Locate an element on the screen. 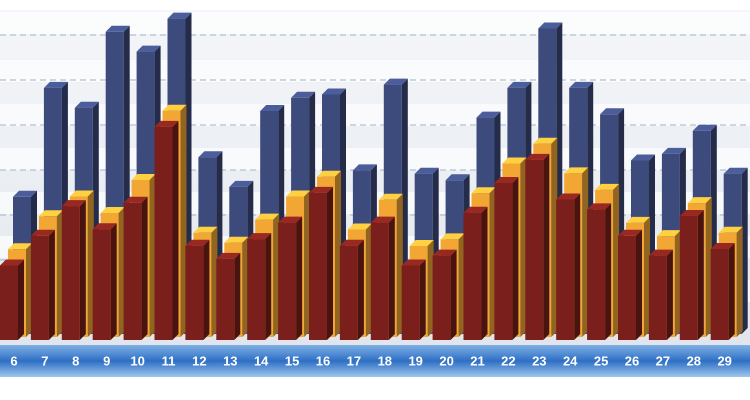 Image resolution: width=750 pixels, height=400 pixels. x-tick-label: 16 is located at coordinates (323, 360).